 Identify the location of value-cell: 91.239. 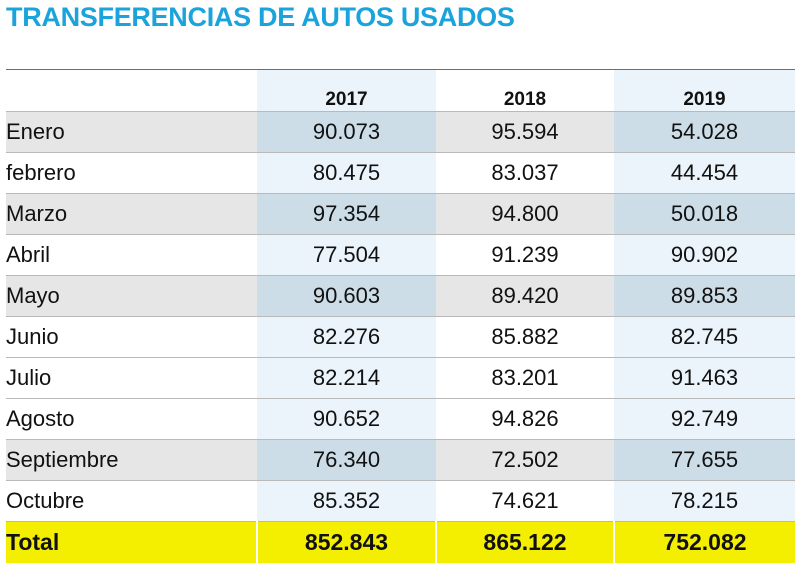
(525, 255).